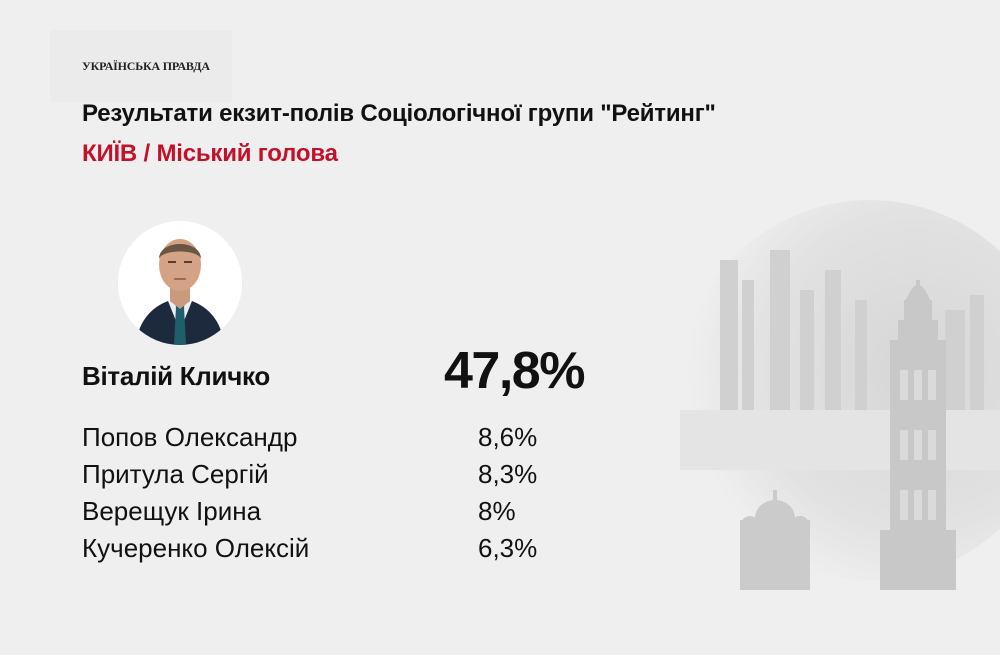  I want to click on candidate-name: Притула Сергій, so click(175, 474).